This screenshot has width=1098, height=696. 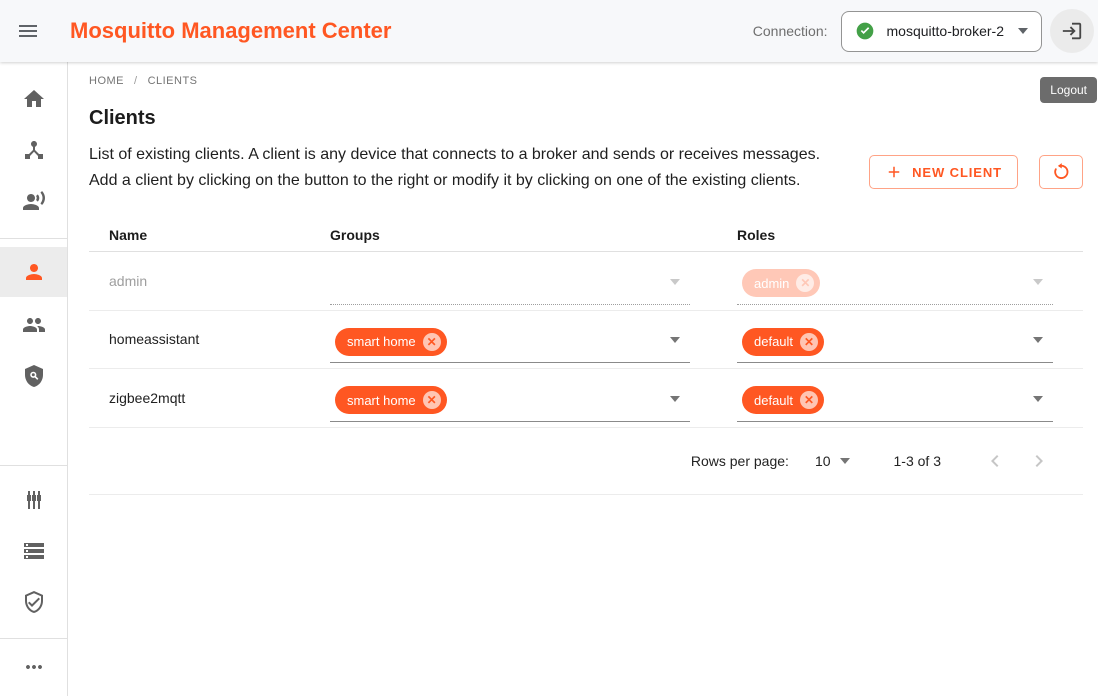 What do you see at coordinates (355, 235) in the screenshot?
I see `column-header-groups: Groups` at bounding box center [355, 235].